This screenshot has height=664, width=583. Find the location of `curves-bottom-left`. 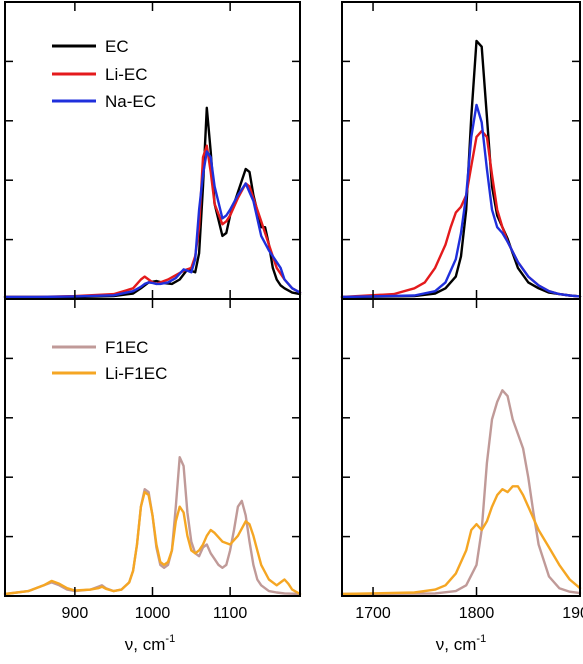

curves-bottom-left is located at coordinates (152, 526).